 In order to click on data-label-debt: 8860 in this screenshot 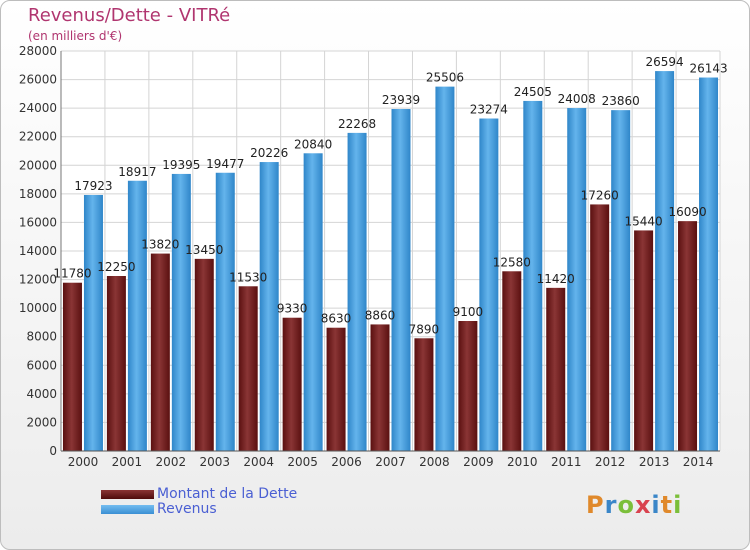, I will do `click(380, 315)`.